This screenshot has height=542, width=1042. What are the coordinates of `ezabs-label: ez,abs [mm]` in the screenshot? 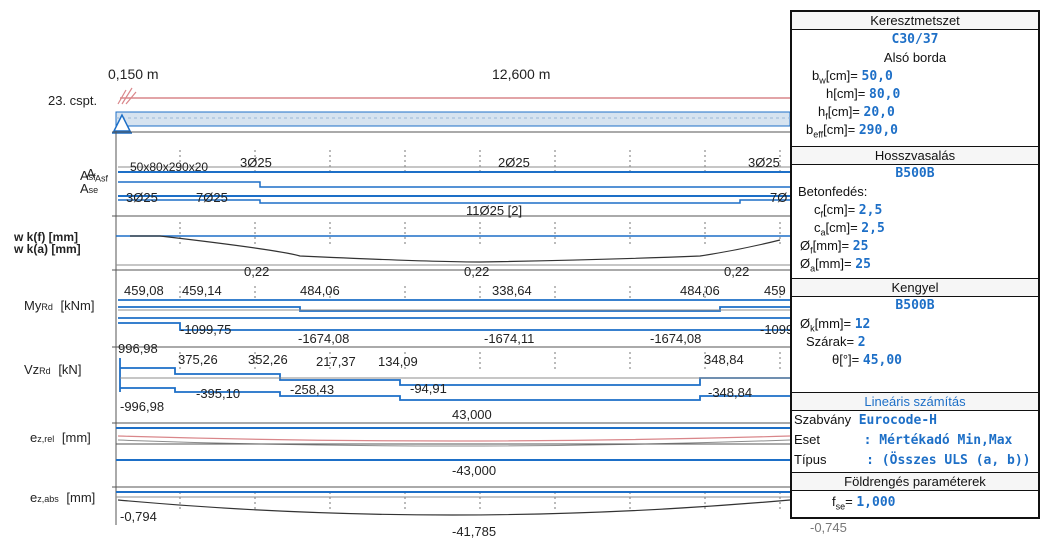 It's located at (63, 497).